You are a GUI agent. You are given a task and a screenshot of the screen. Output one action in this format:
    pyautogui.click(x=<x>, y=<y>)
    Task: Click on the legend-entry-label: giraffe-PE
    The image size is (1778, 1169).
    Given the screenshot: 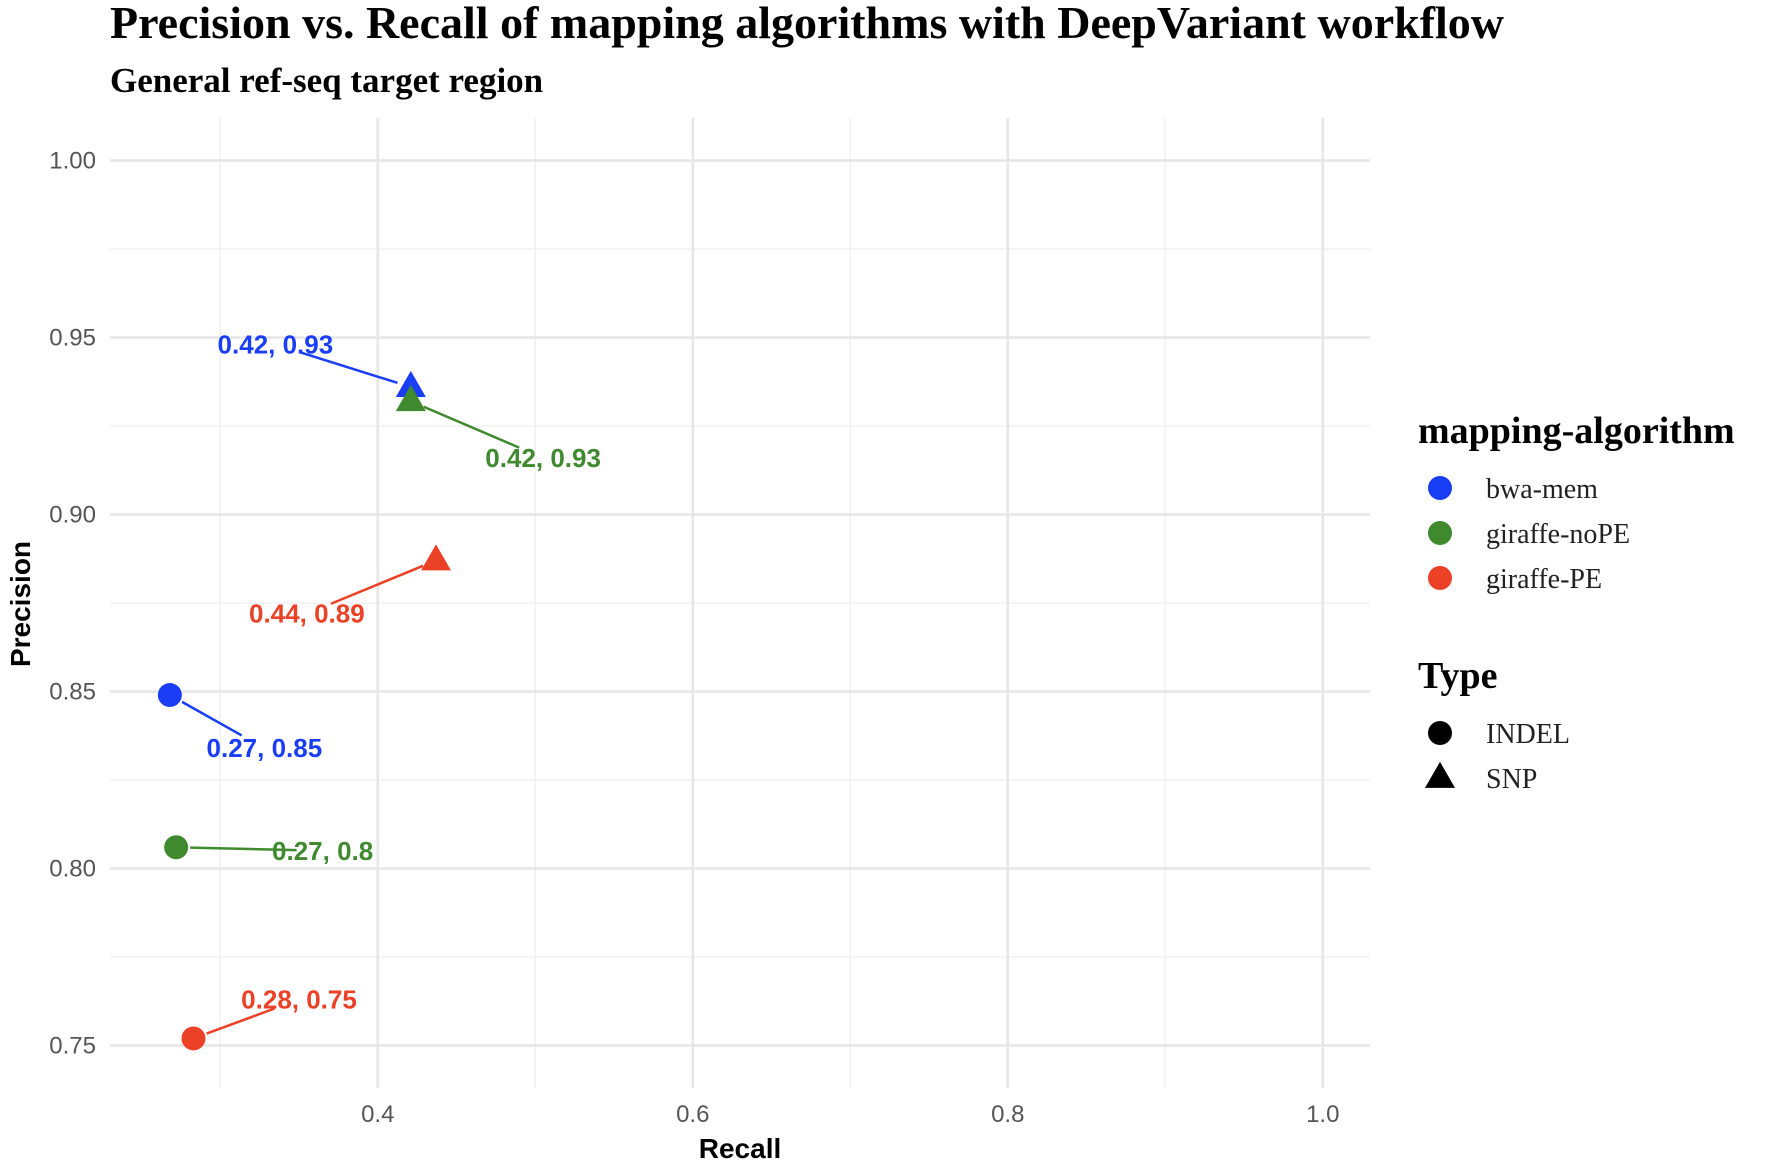 What is the action you would take?
    pyautogui.click(x=1544, y=579)
    